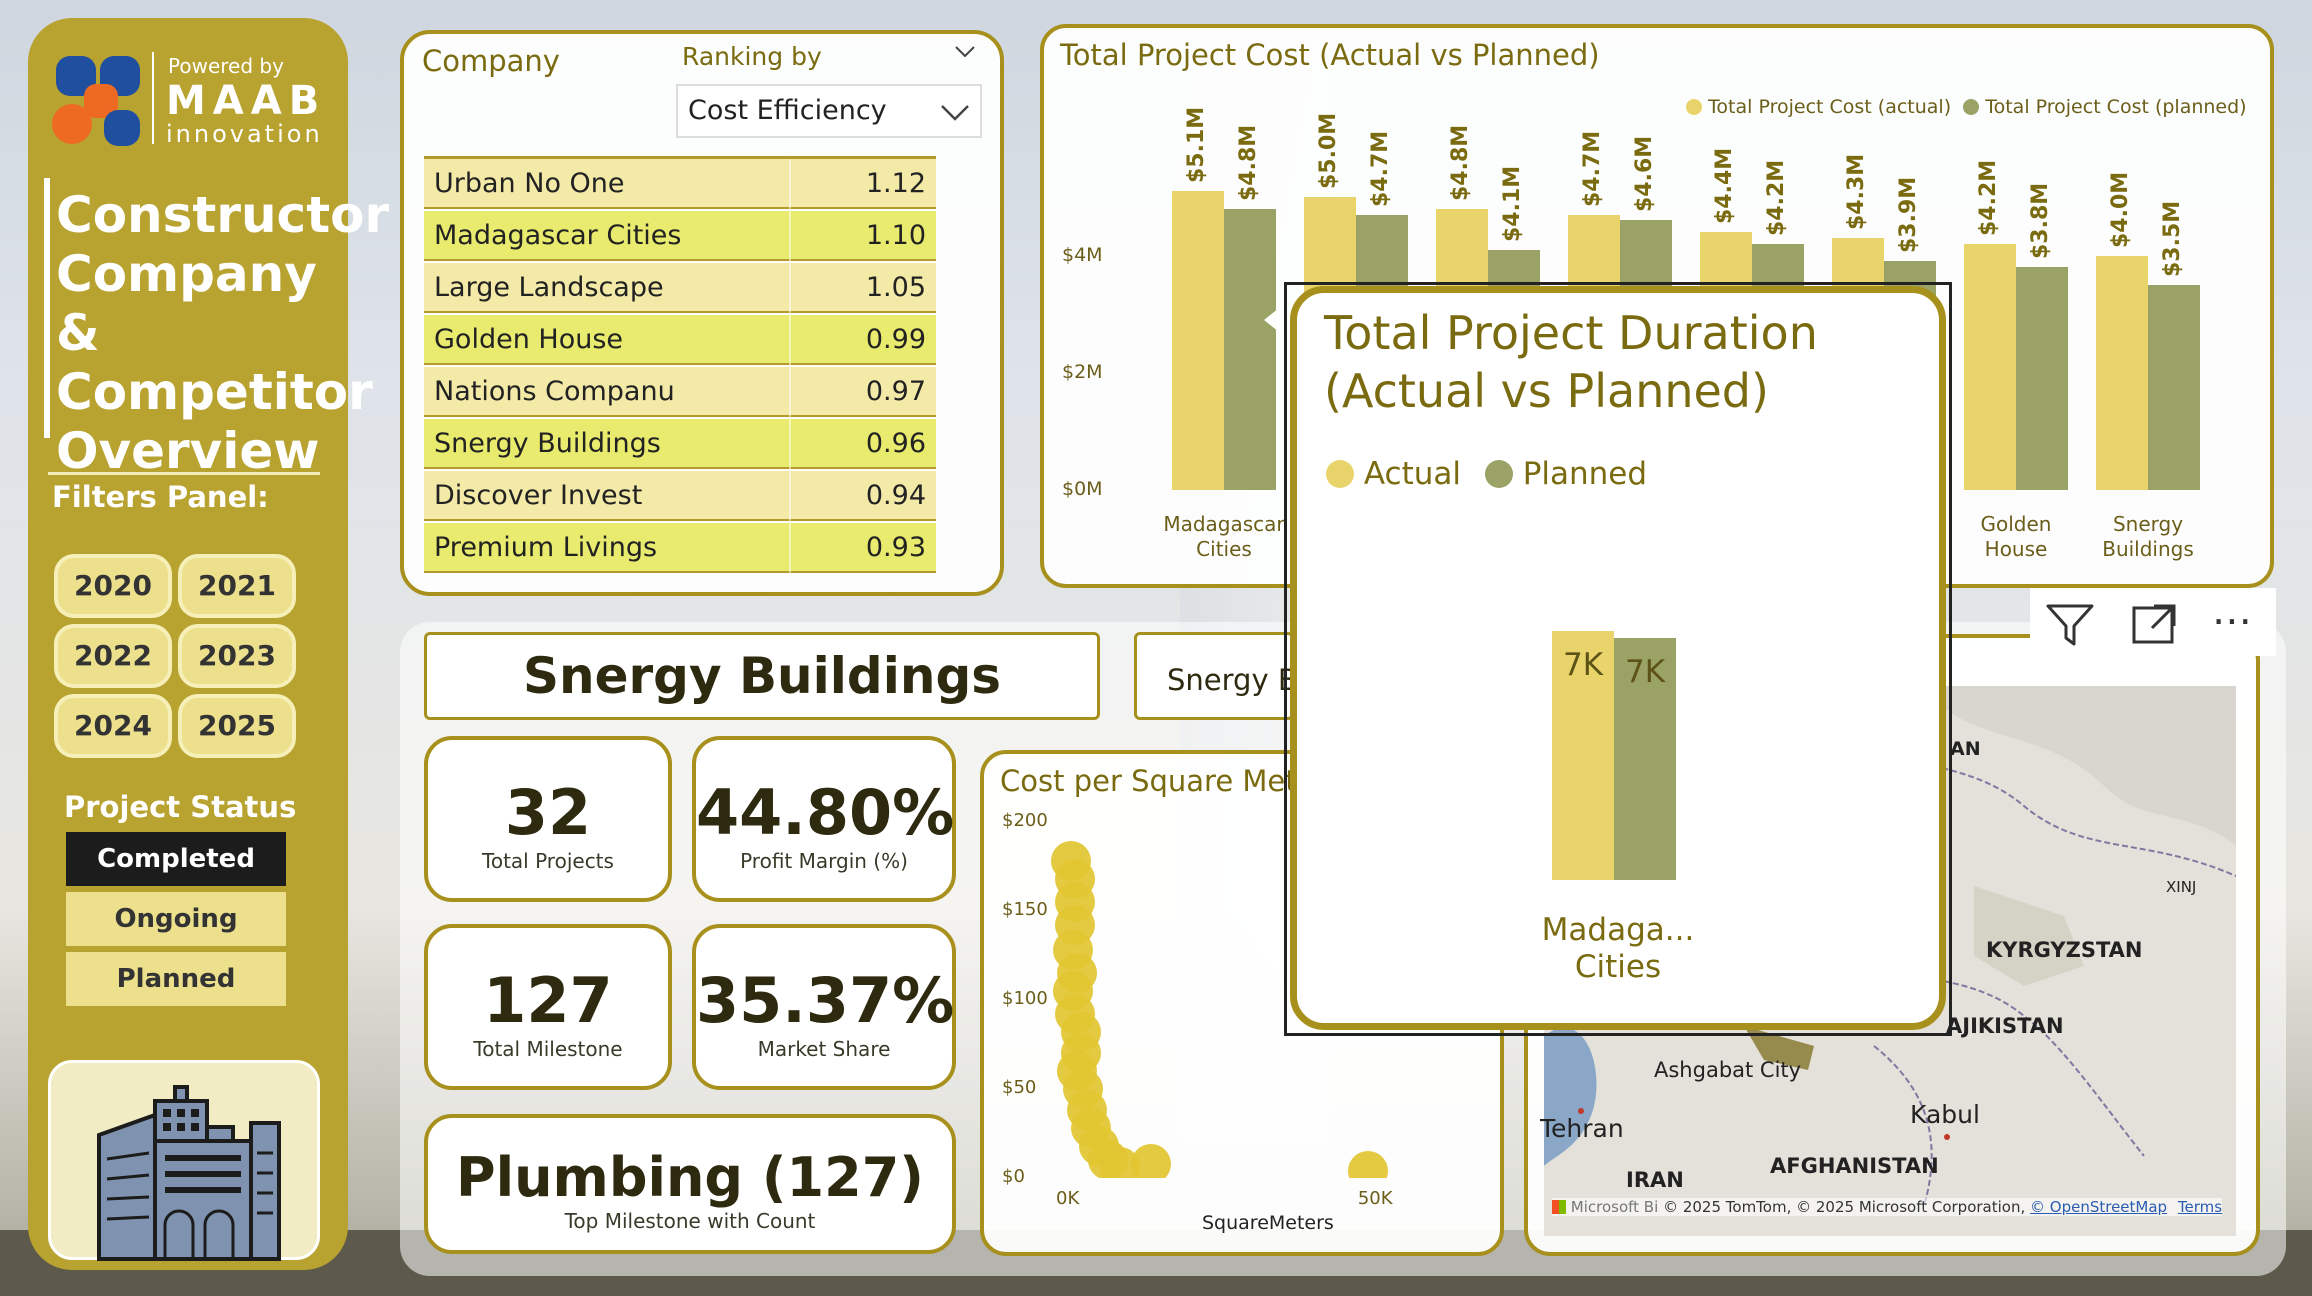  I want to click on filter-icon, so click(2070, 625).